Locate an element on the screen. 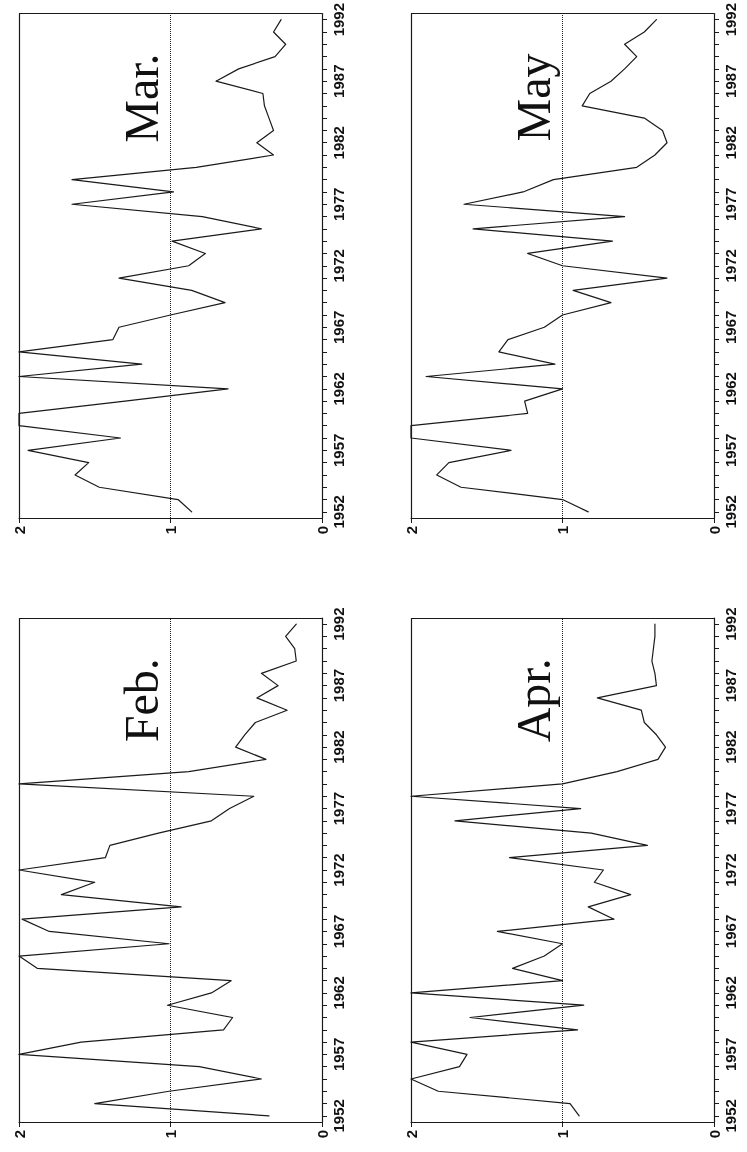 This screenshot has height=1152, width=747. text: Apr. is located at coordinates (533, 700).